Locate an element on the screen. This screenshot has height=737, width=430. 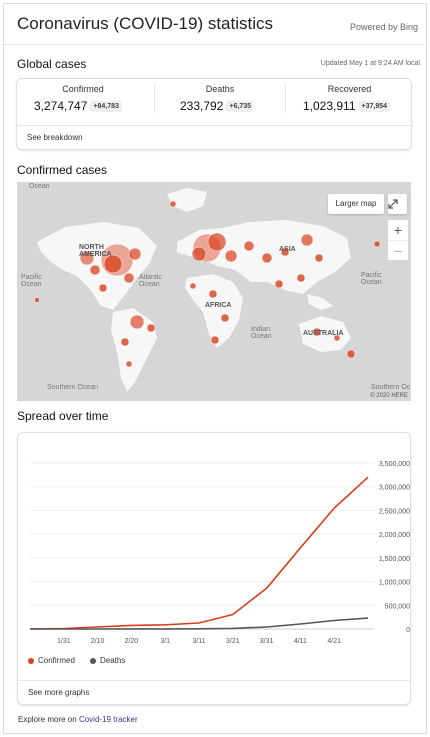
expand-icon is located at coordinates (393, 204).